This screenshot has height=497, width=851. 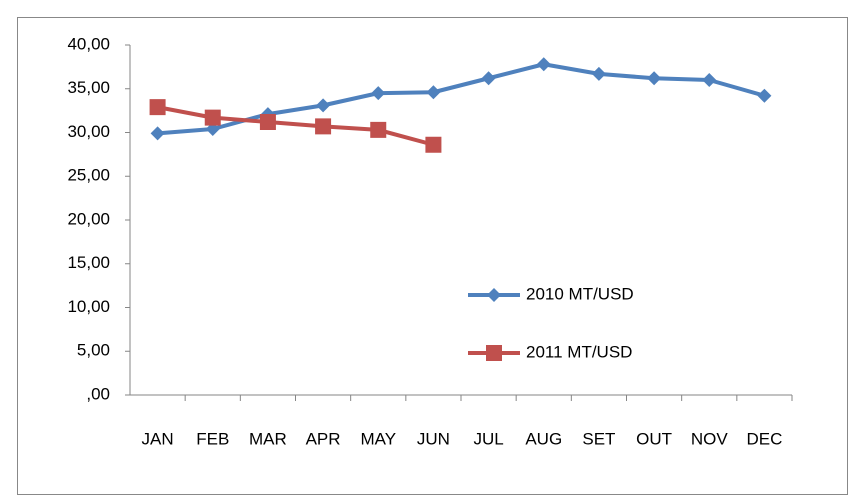 What do you see at coordinates (433, 438) in the screenshot?
I see `x-tick-label: JUN` at bounding box center [433, 438].